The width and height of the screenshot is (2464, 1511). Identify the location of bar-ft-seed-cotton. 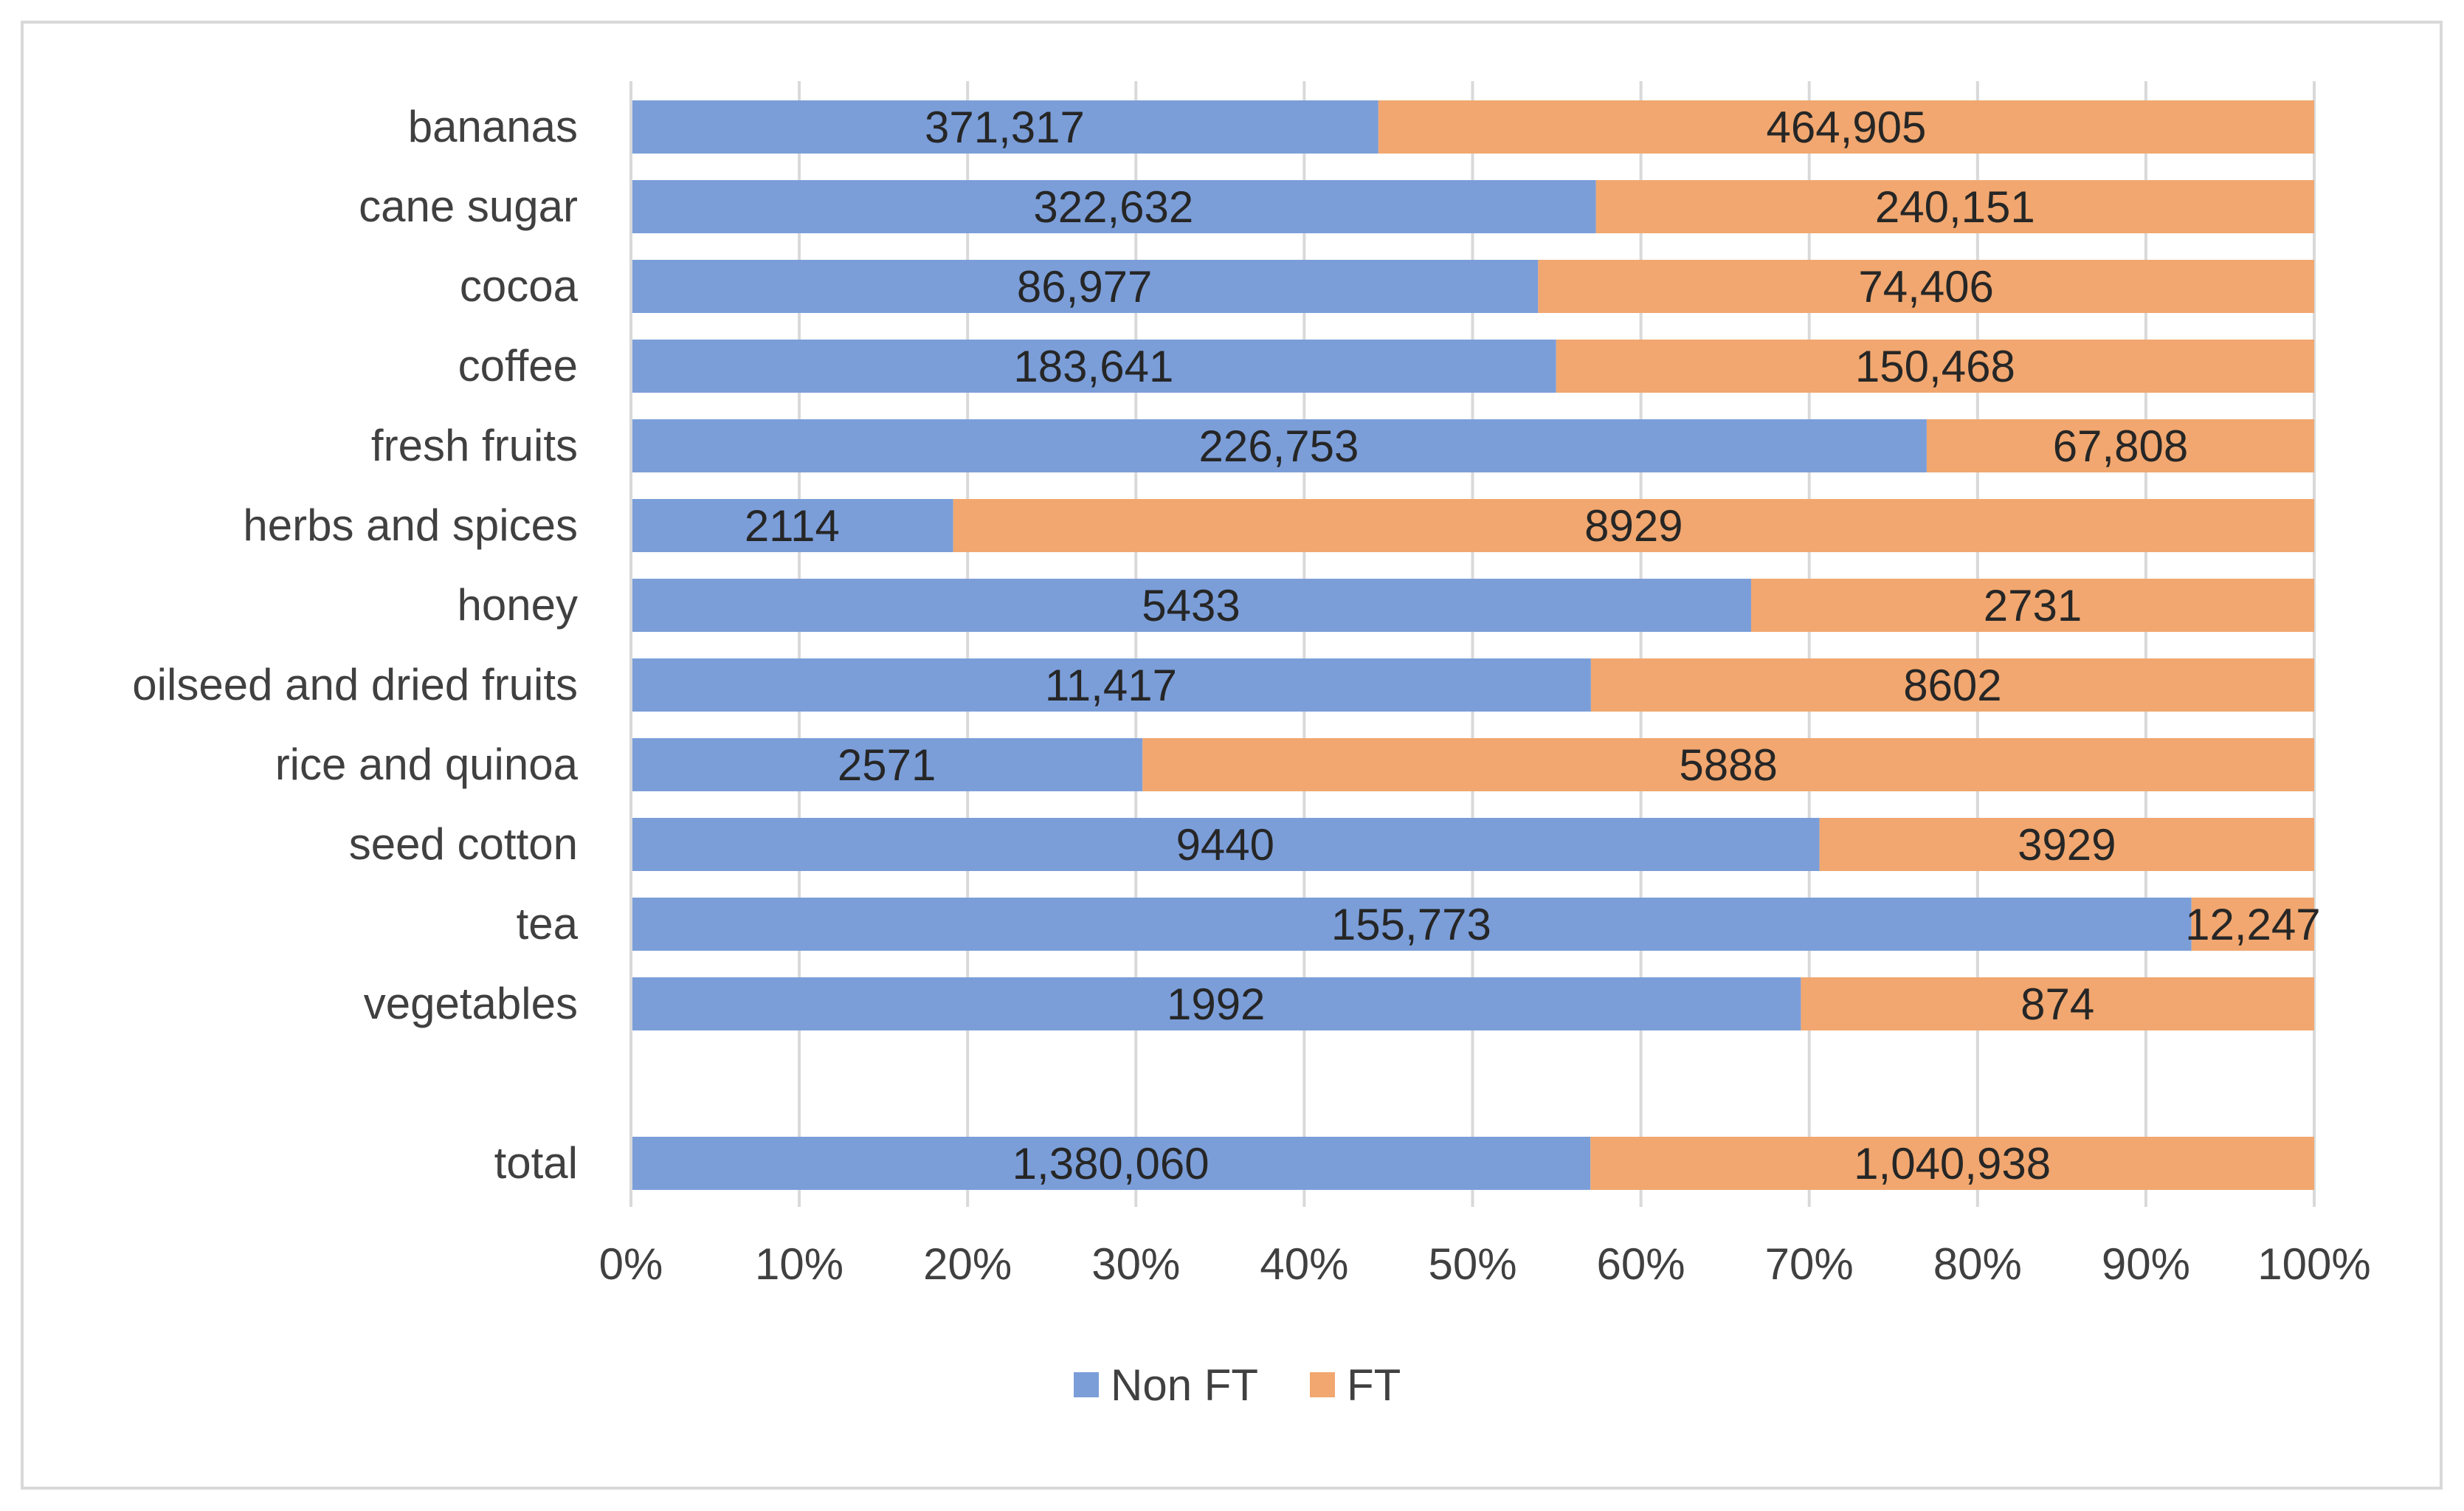
(2067, 844).